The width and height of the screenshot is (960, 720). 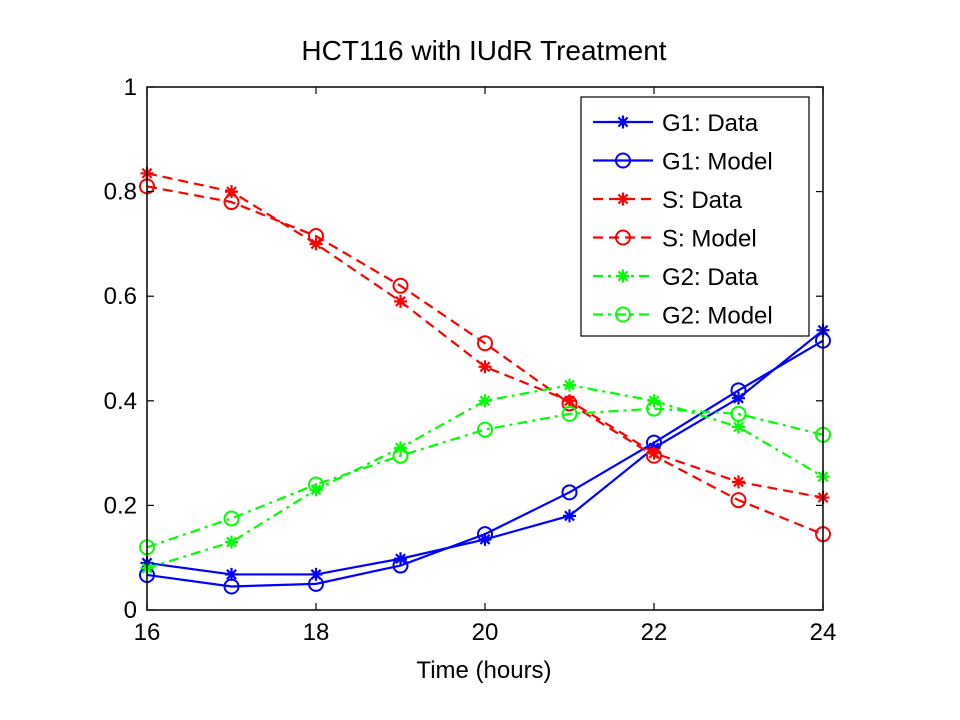 I want to click on x-tick-label: 24, so click(x=823, y=632).